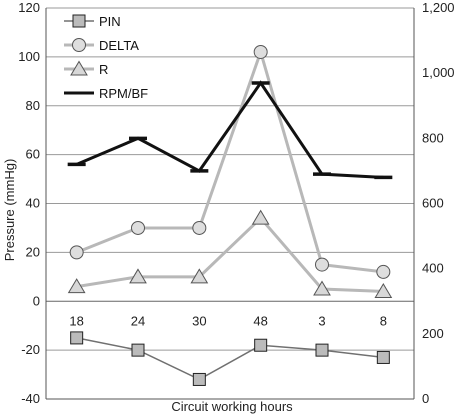  What do you see at coordinates (433, 268) in the screenshot?
I see `right-tick-label: 400` at bounding box center [433, 268].